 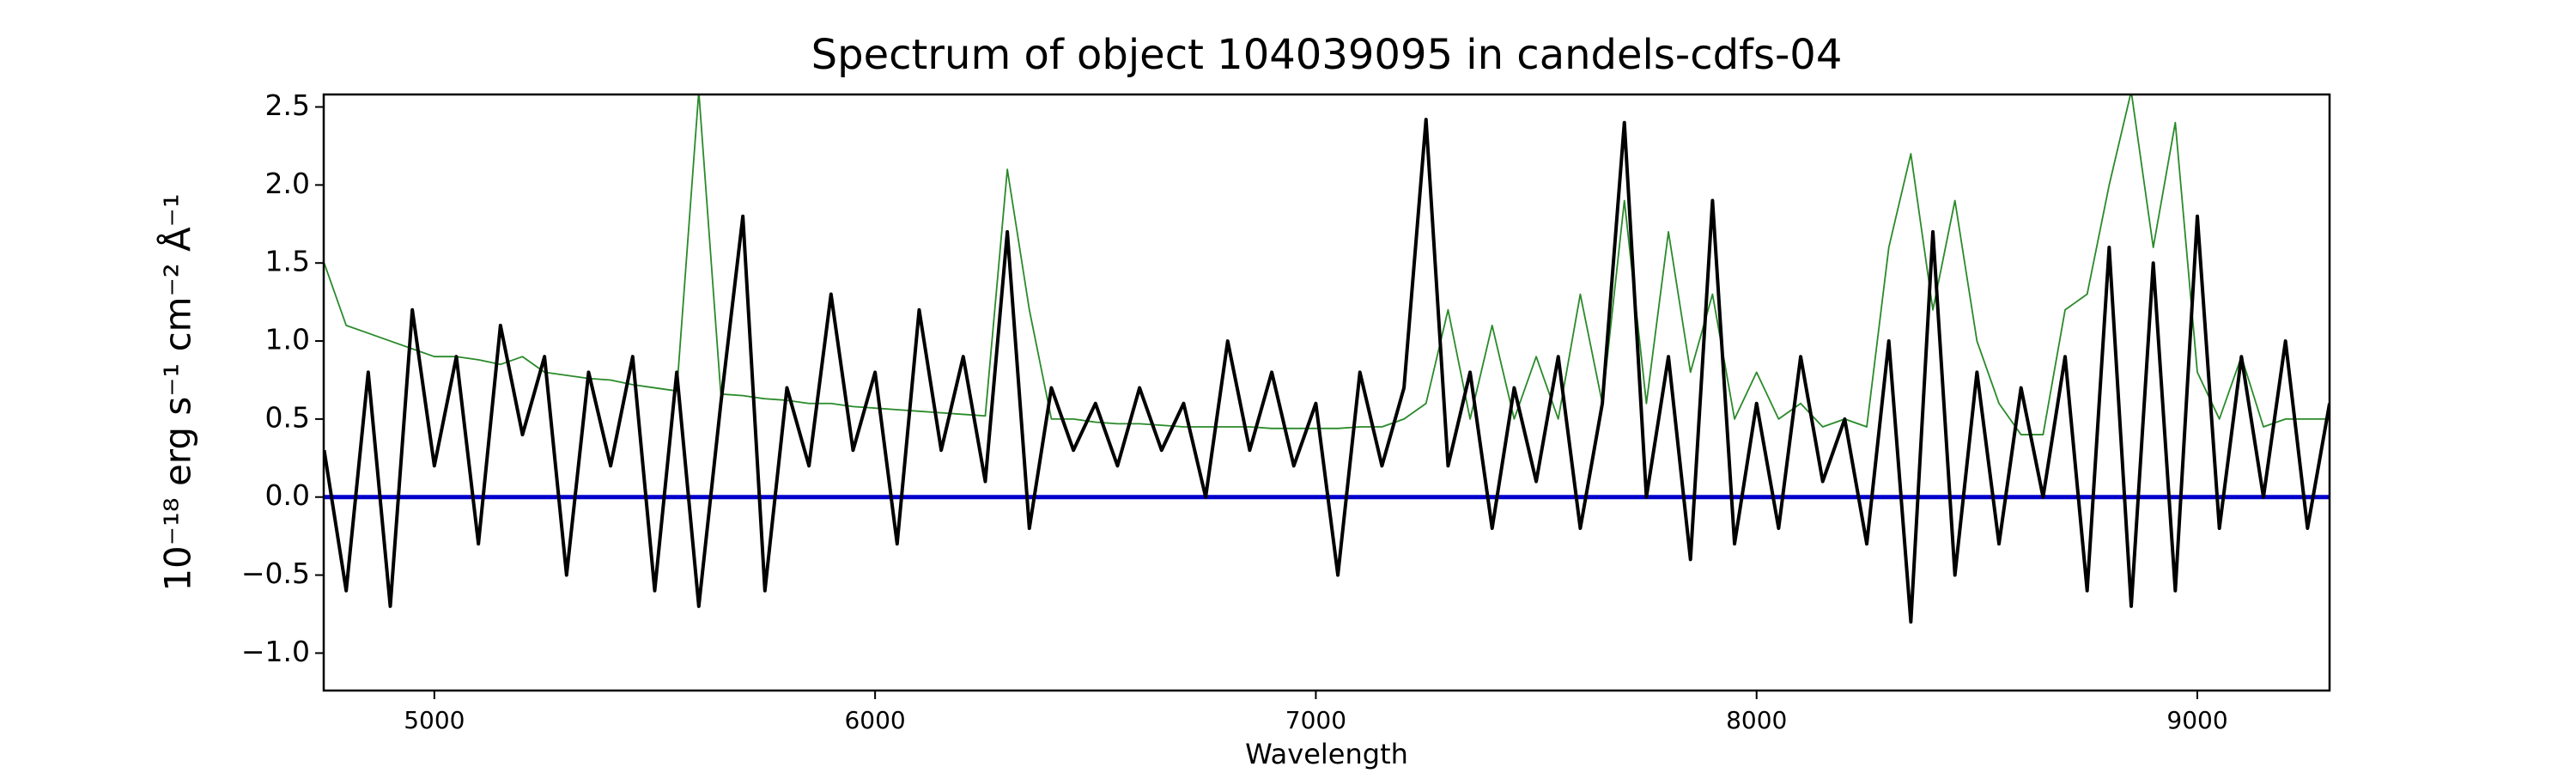 What do you see at coordinates (1756, 720) in the screenshot?
I see `x-tick-label: 8000` at bounding box center [1756, 720].